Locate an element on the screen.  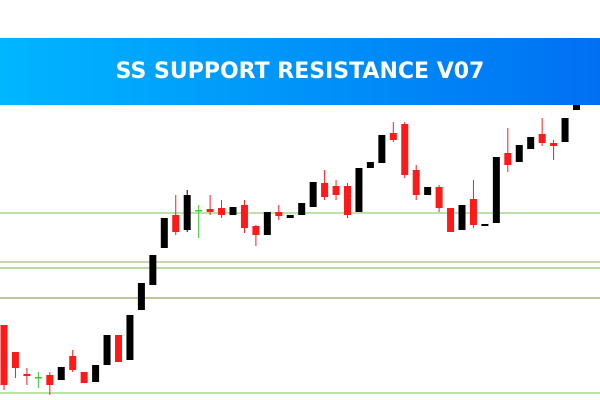
chart-title: SS SUPPORT RESISTANCE V07 is located at coordinates (300, 71).